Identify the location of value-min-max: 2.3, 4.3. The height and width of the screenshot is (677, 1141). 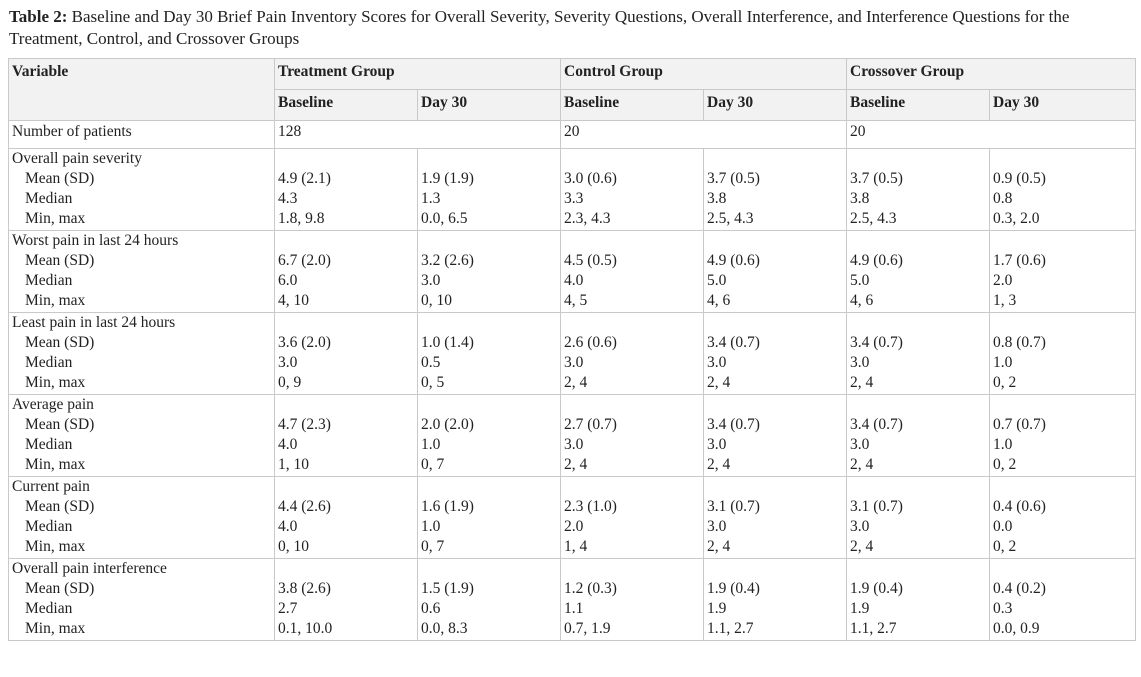
(587, 218).